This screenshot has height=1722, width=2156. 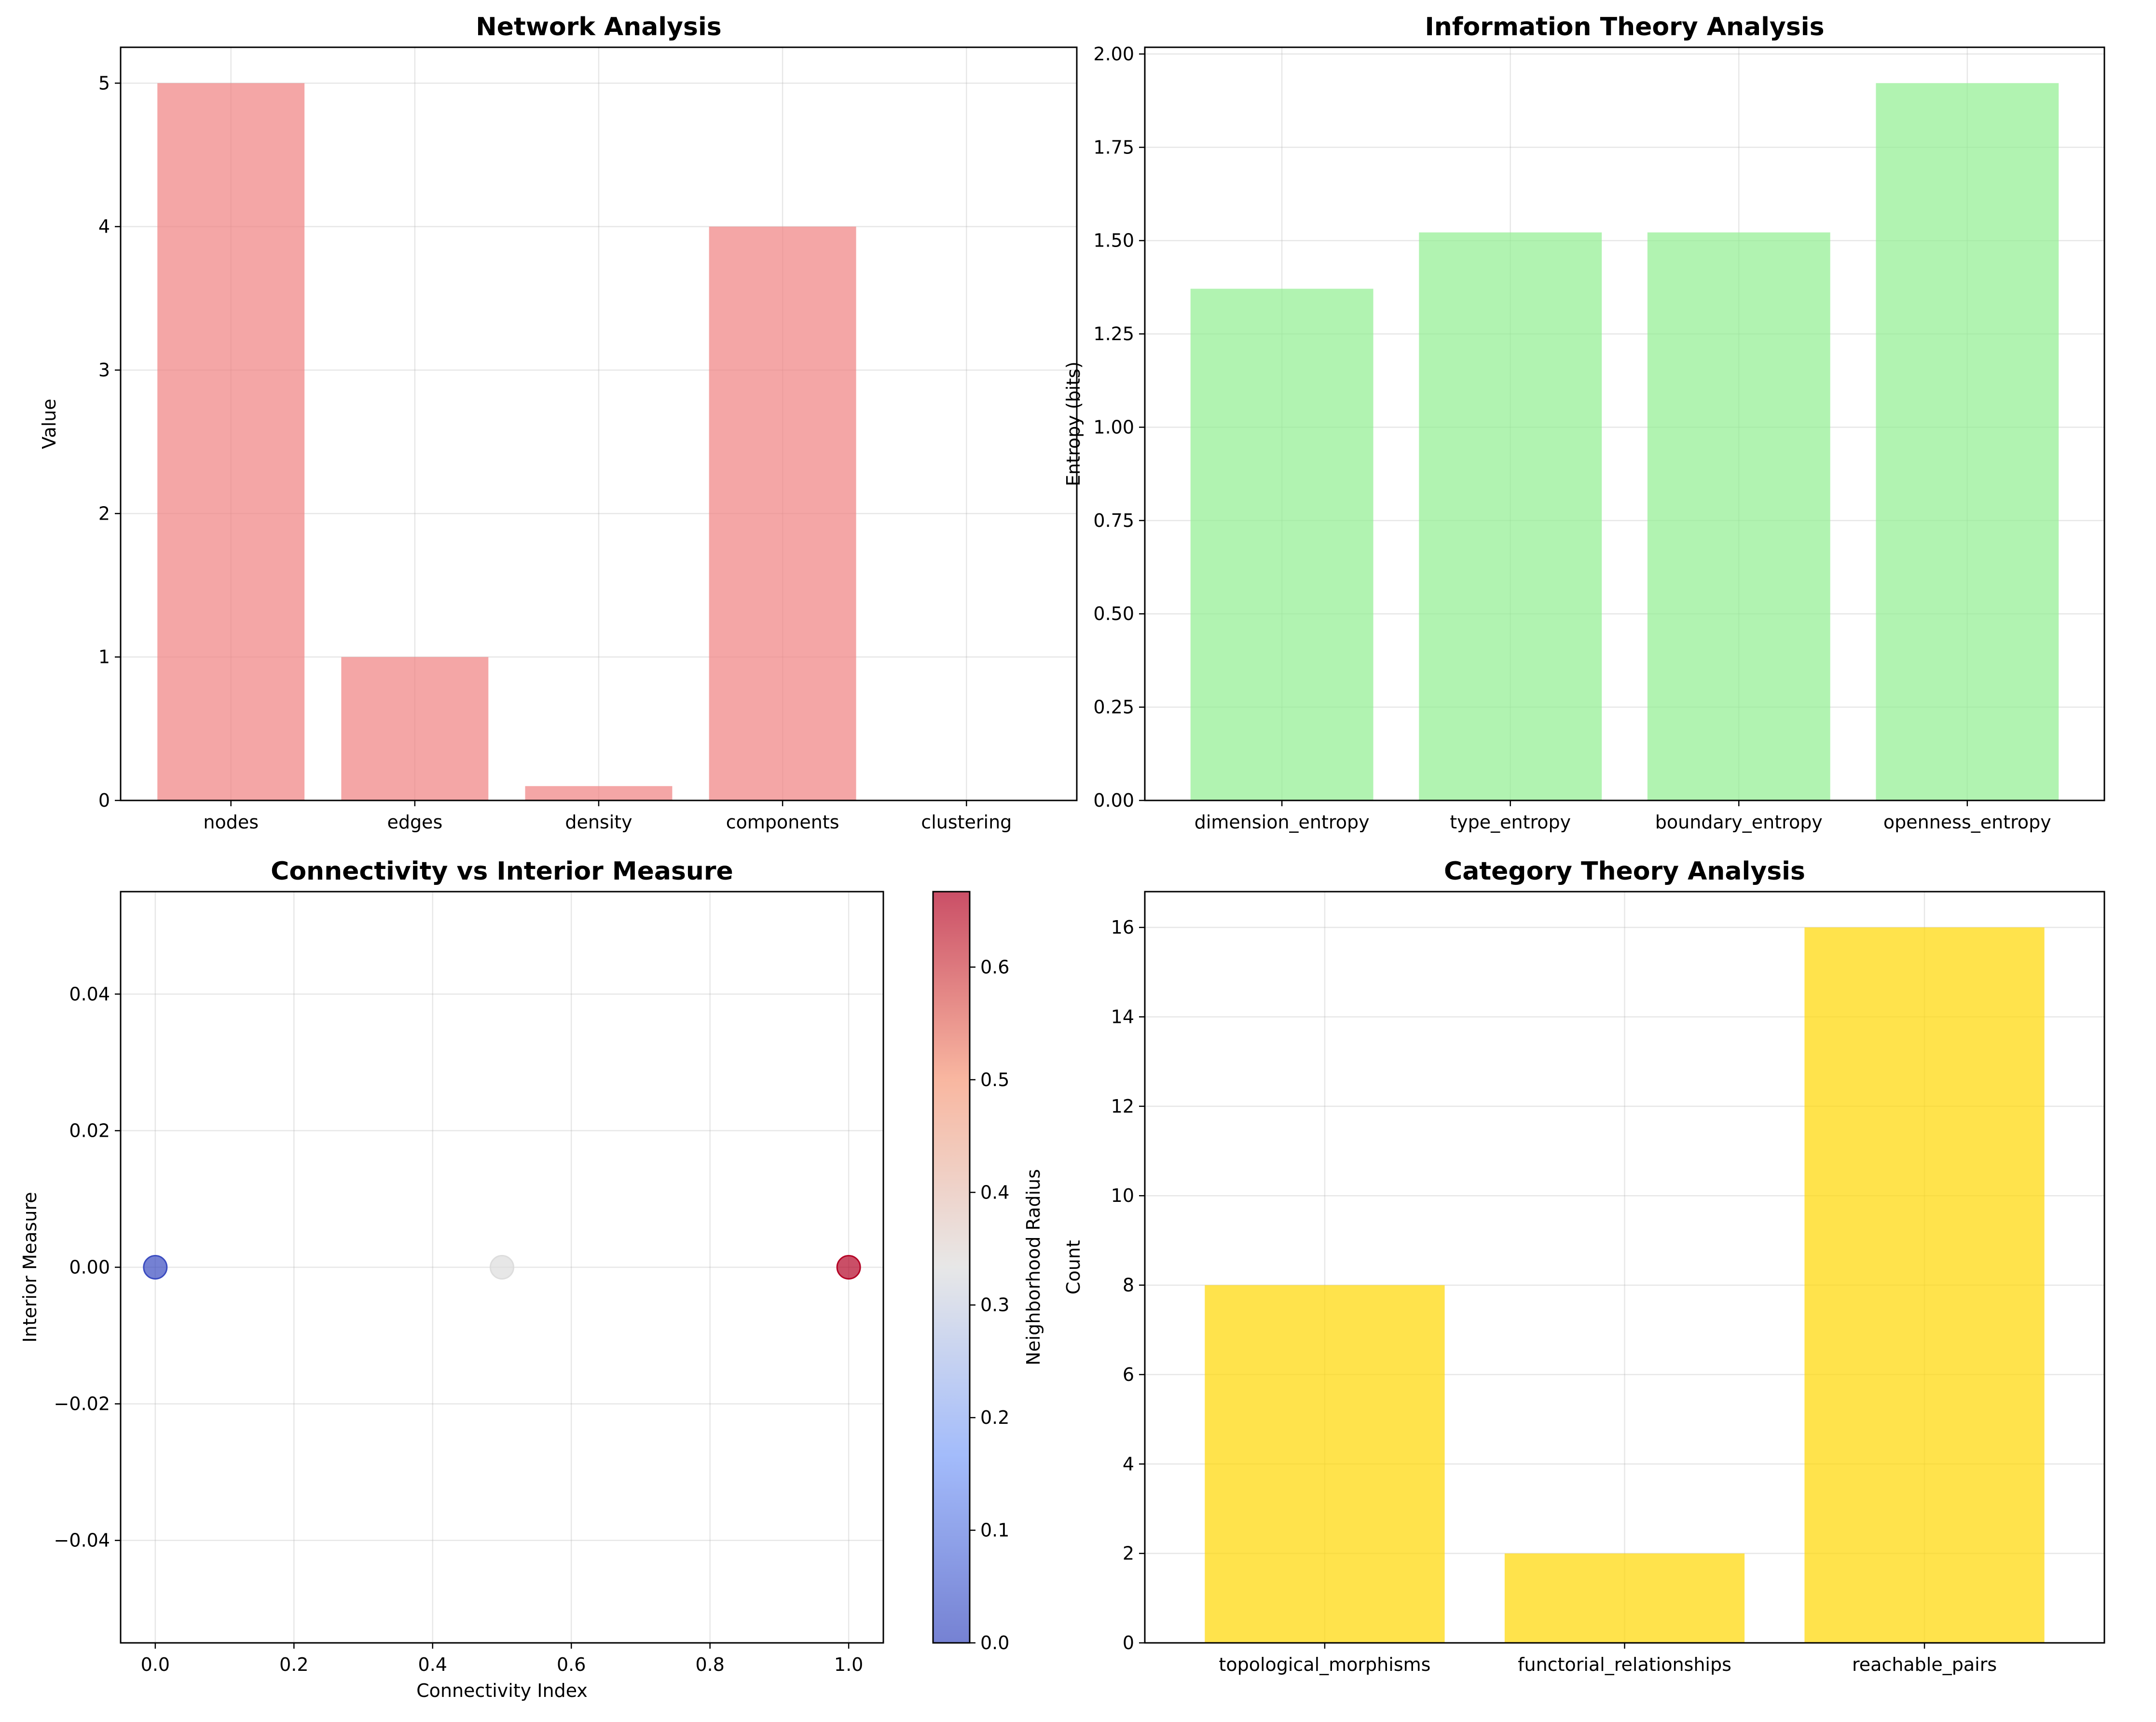 What do you see at coordinates (30, 1267) in the screenshot?
I see `y-axis-label: Interior Measure` at bounding box center [30, 1267].